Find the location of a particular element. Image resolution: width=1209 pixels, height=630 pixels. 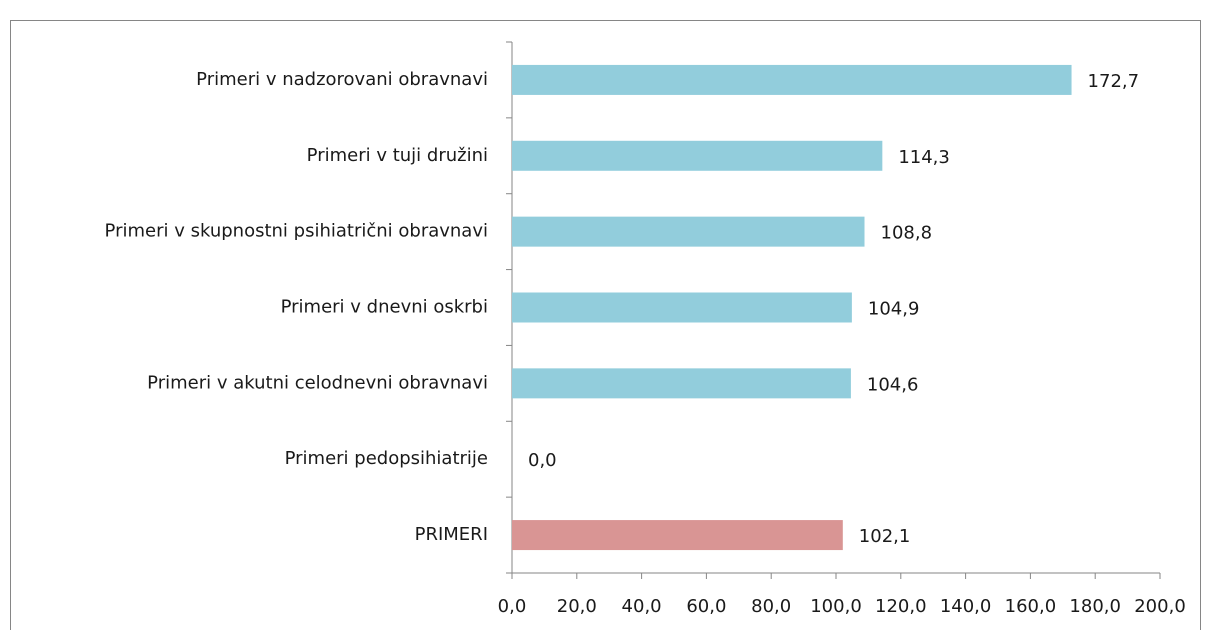

x-tick-label: 60,0 is located at coordinates (706, 606).